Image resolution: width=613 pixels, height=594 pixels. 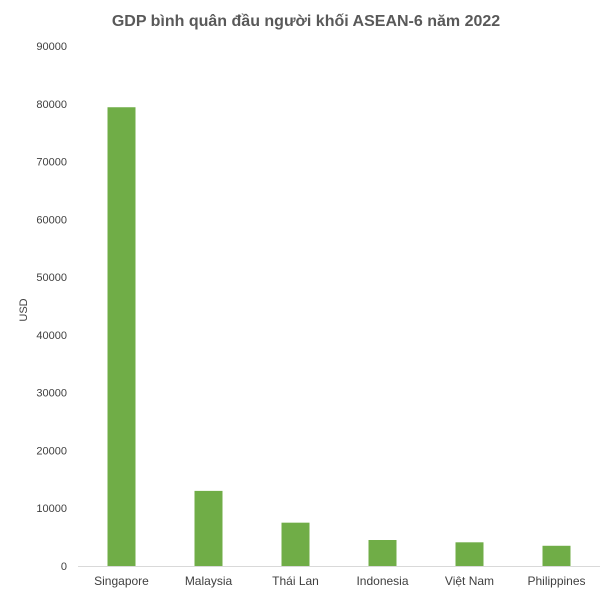 What do you see at coordinates (51, 278) in the screenshot?
I see `y-tick-label: 50000` at bounding box center [51, 278].